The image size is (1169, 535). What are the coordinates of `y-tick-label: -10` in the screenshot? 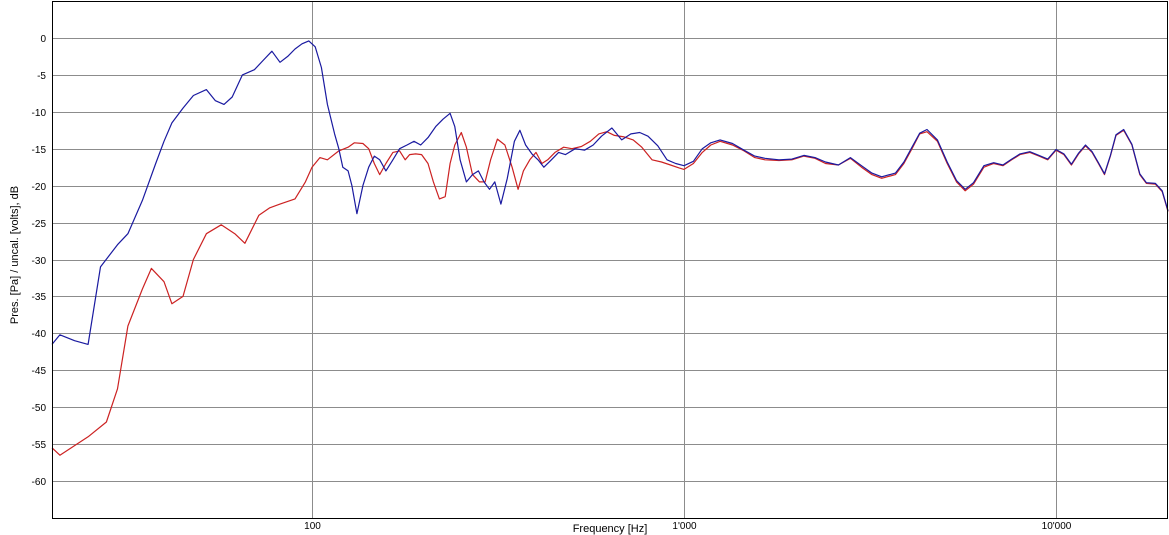 It's located at (39, 113).